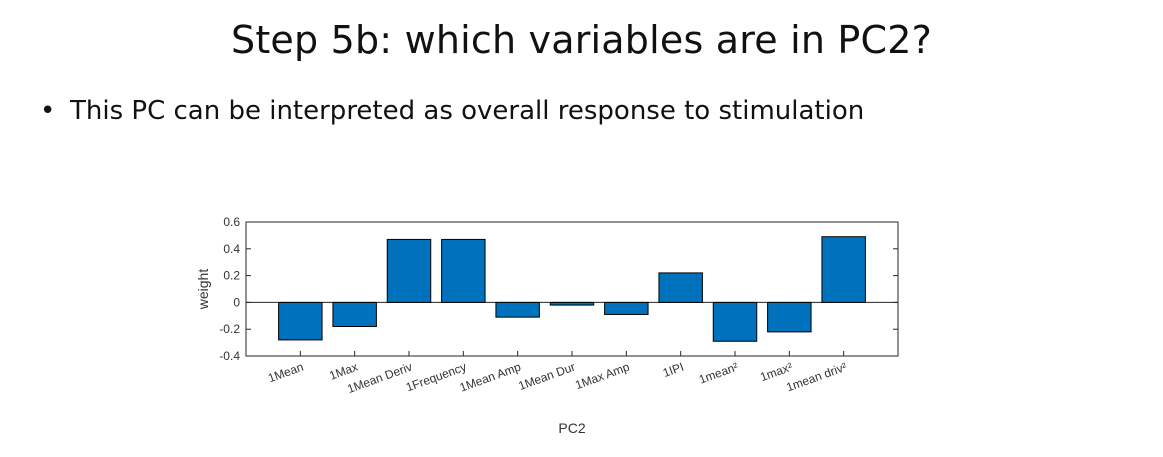  I want to click on y-tick-label: 0.2, so click(231, 276).